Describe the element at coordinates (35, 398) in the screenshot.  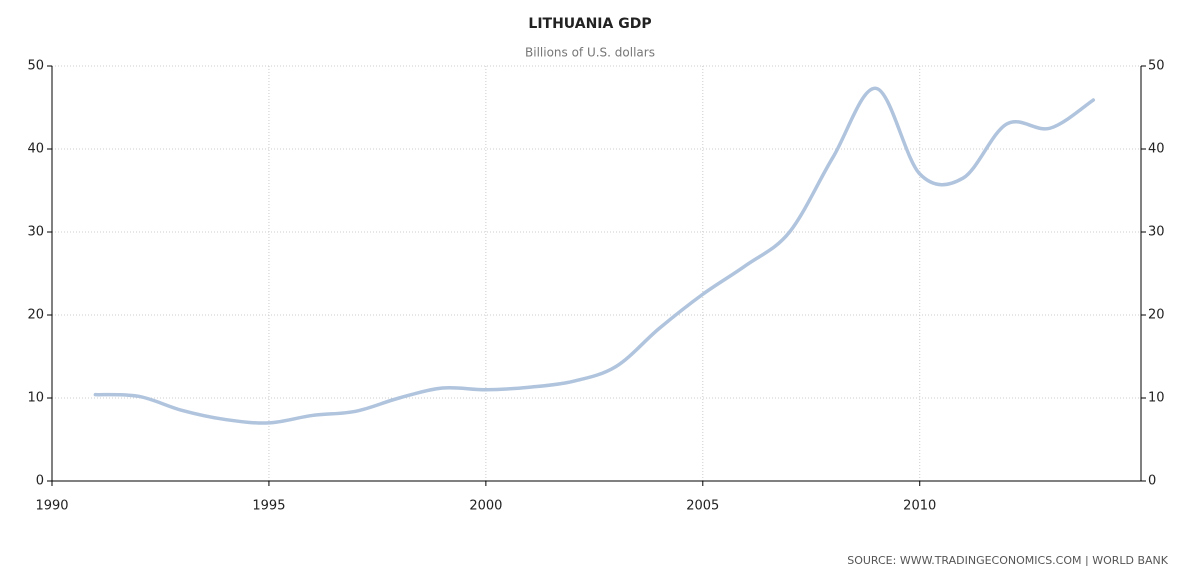
I see `y-tick-label: 10` at that location.